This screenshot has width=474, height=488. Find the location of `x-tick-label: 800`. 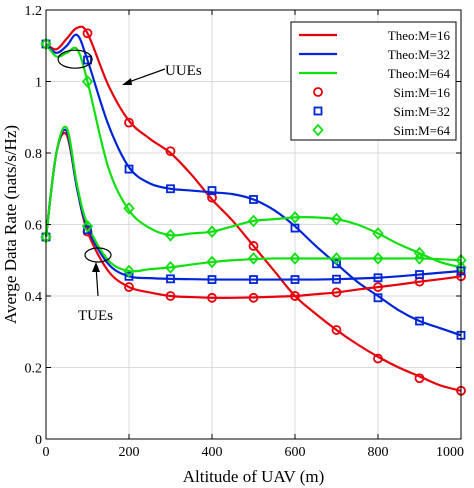

x-tick-label: 800 is located at coordinates (378, 452).